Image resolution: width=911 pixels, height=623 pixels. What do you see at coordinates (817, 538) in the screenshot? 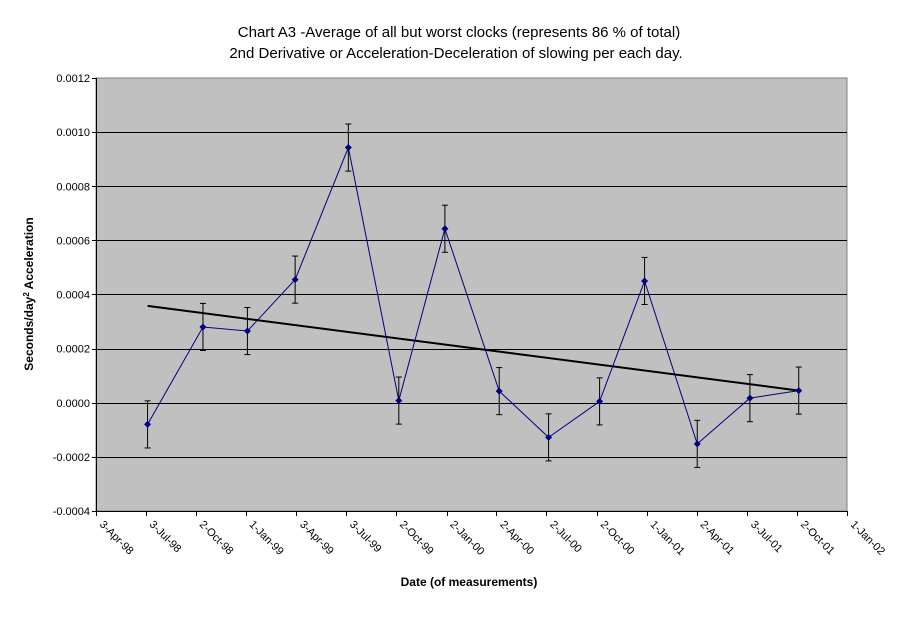
I see `x-tick-label: 2-Oct-01` at bounding box center [817, 538].